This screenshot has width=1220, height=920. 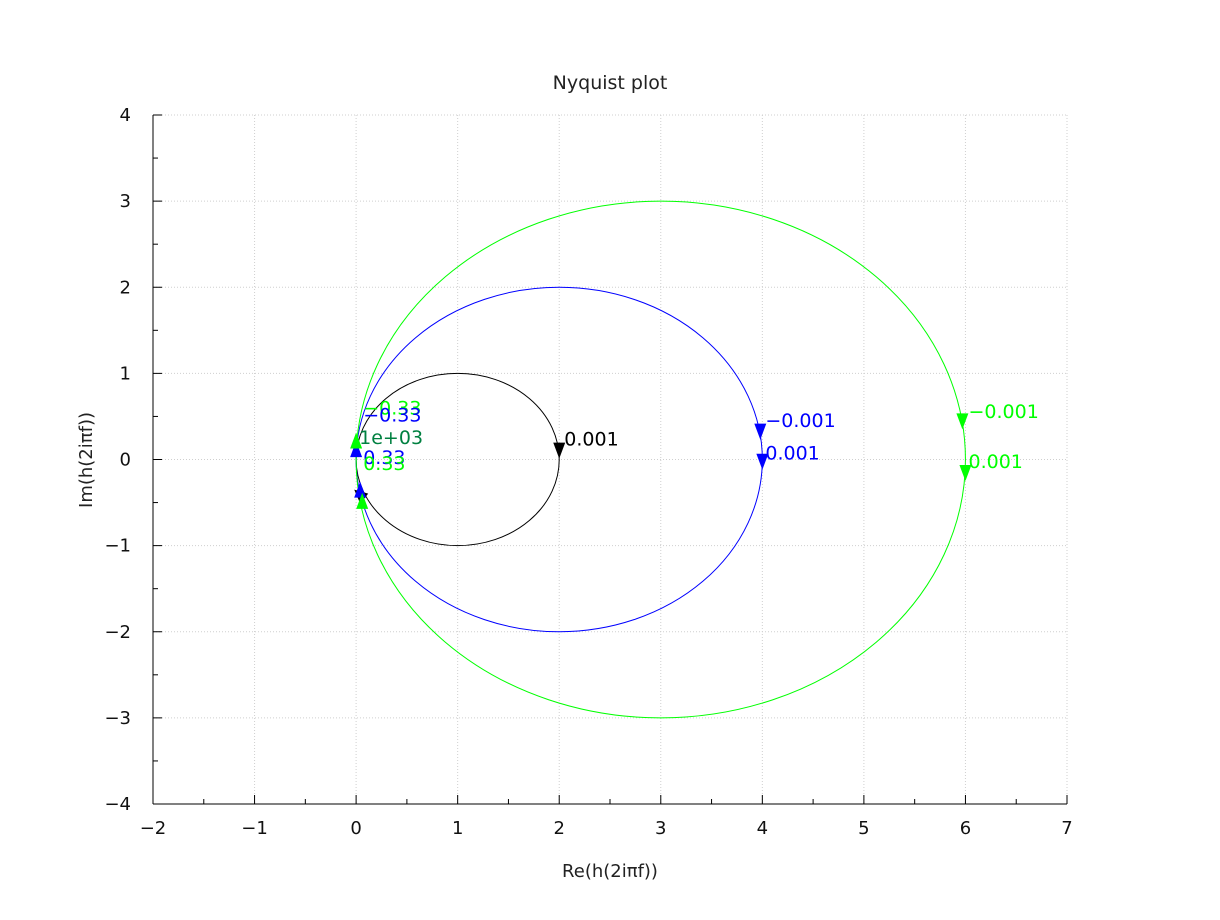 I want to click on x-tick-label: 2, so click(x=558, y=828).